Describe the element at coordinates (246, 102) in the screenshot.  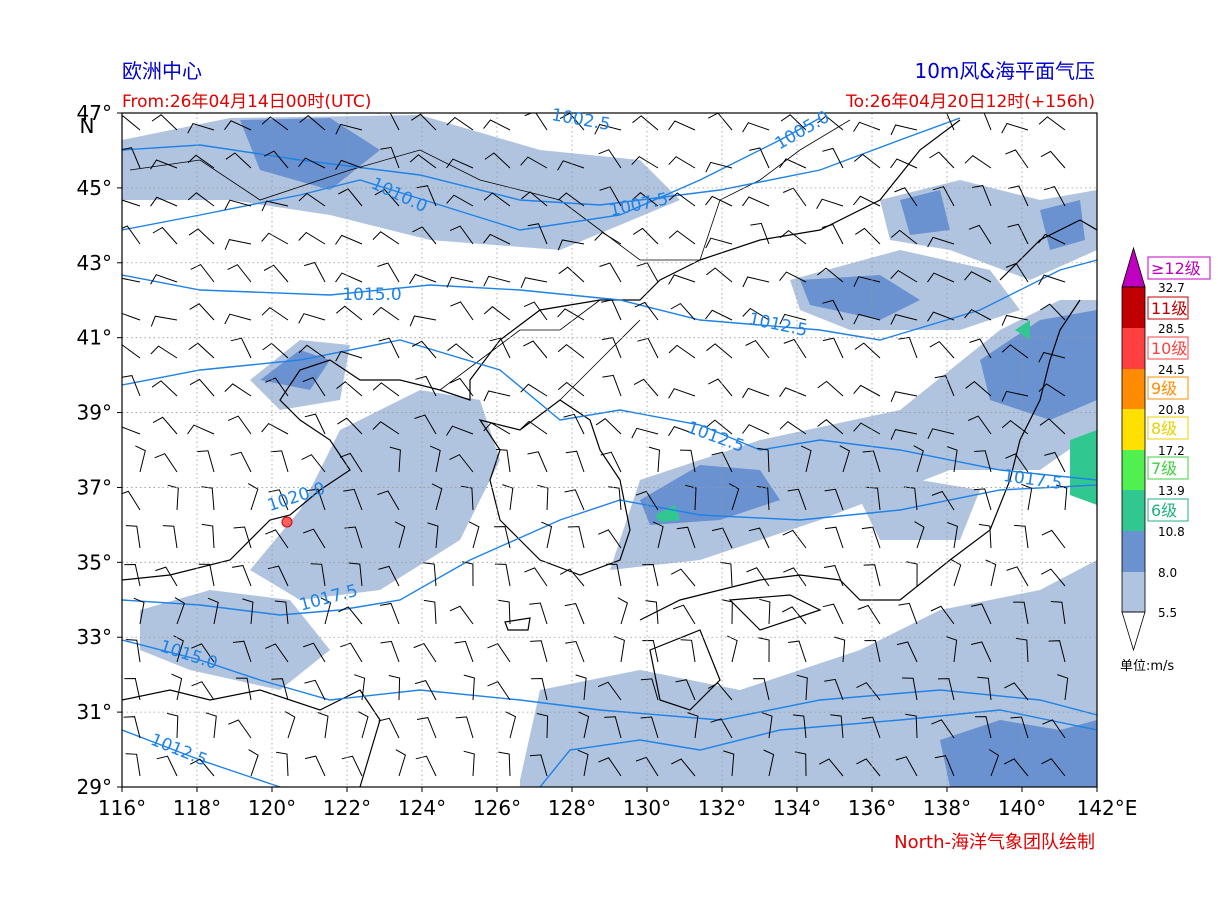
I see `from-time: From:26年04月14日00时(UTC)` at that location.